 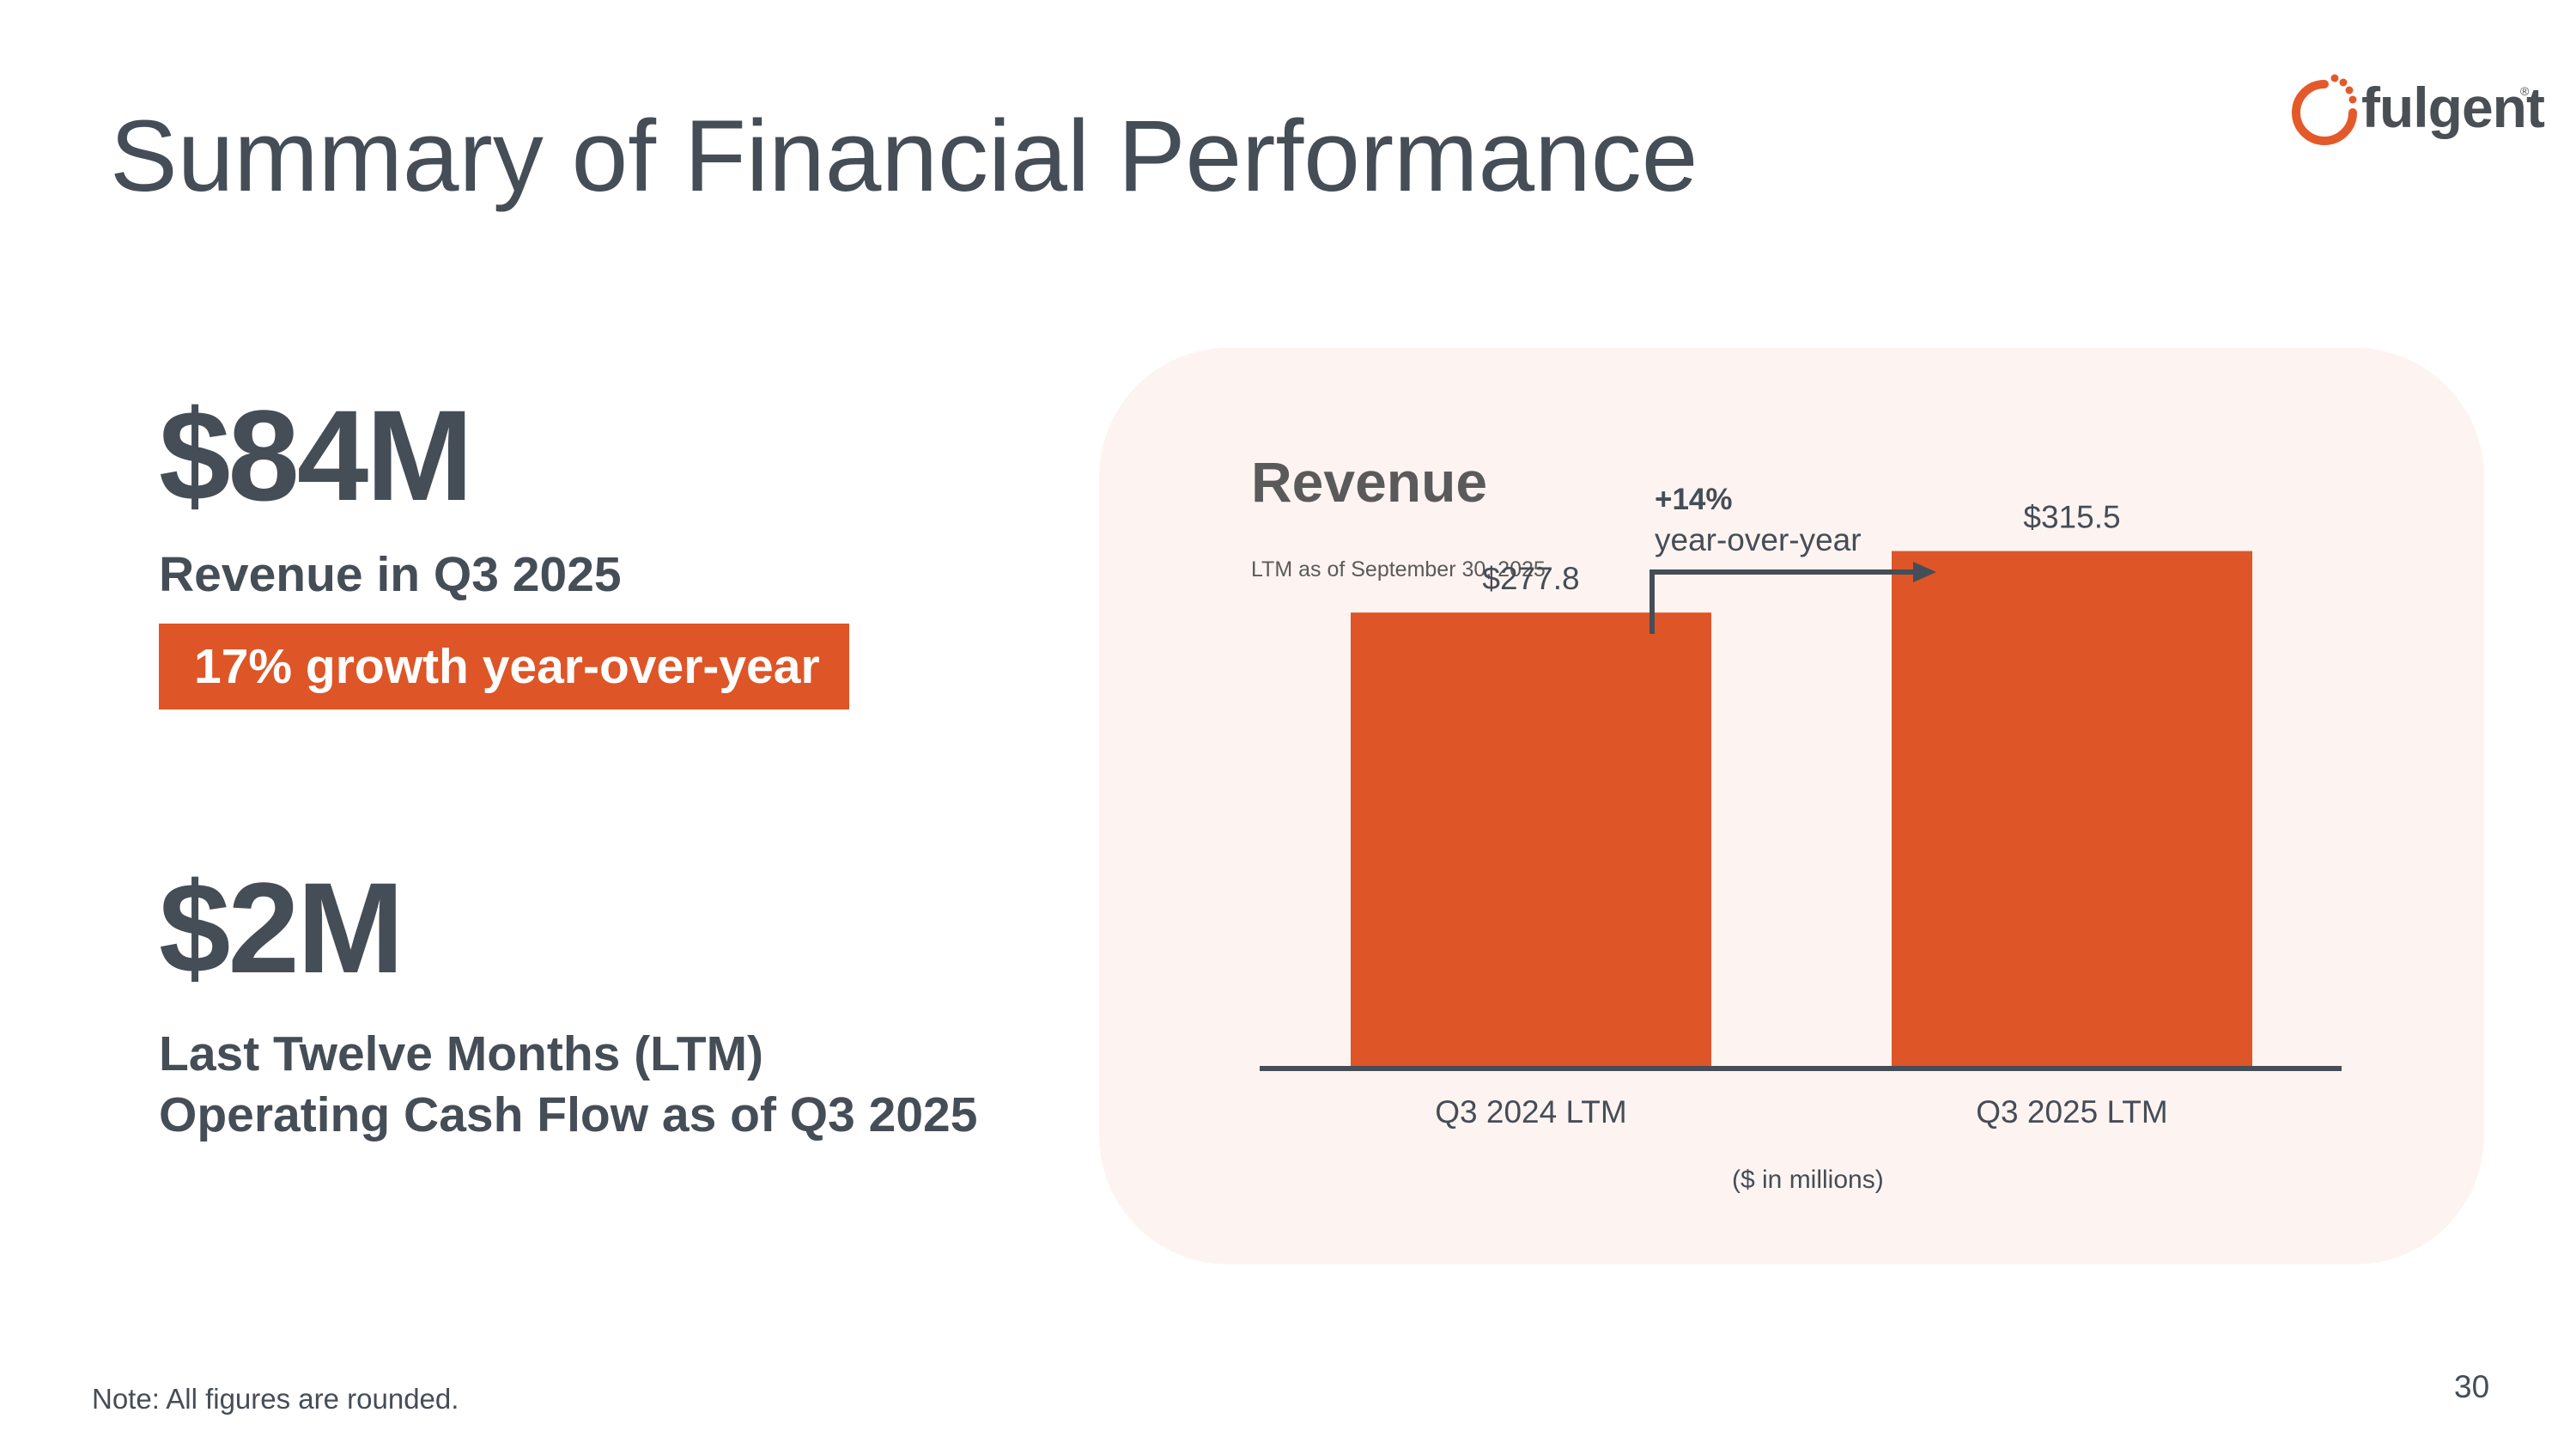 I want to click on revenue-metric-label: Revenue in Q3 2025, so click(x=390, y=574).